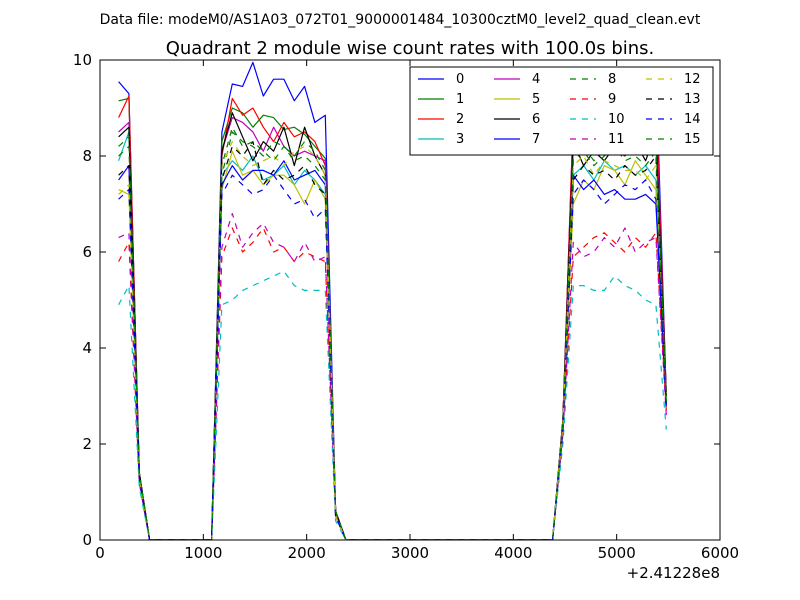 This screenshot has height=600, width=800. What do you see at coordinates (692, 119) in the screenshot?
I see `legend-label-14: 14` at bounding box center [692, 119].